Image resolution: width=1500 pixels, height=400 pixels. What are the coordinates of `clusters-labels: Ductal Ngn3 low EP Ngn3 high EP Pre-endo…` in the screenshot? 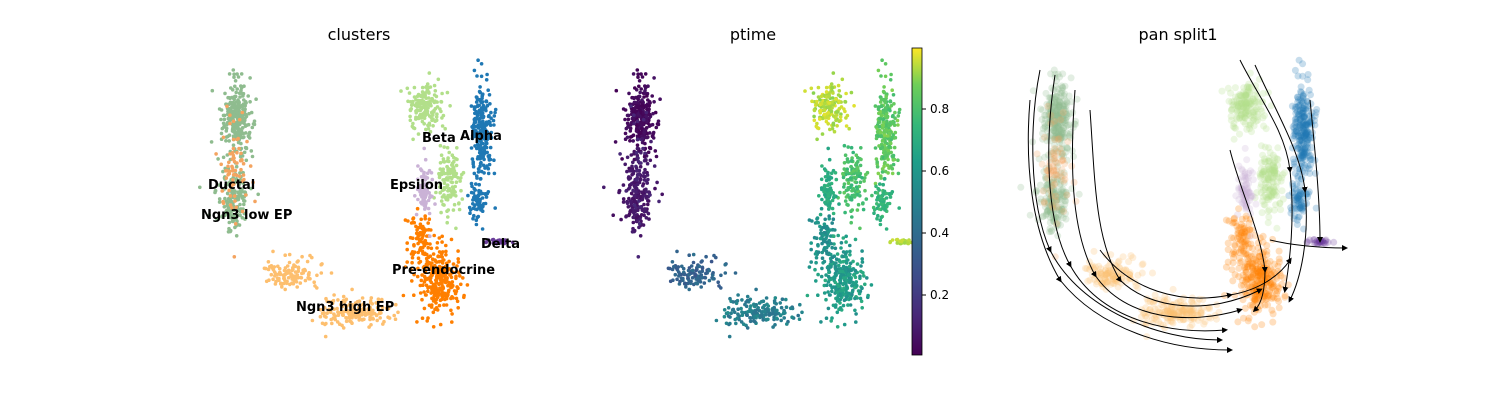 It's located at (360, 222).